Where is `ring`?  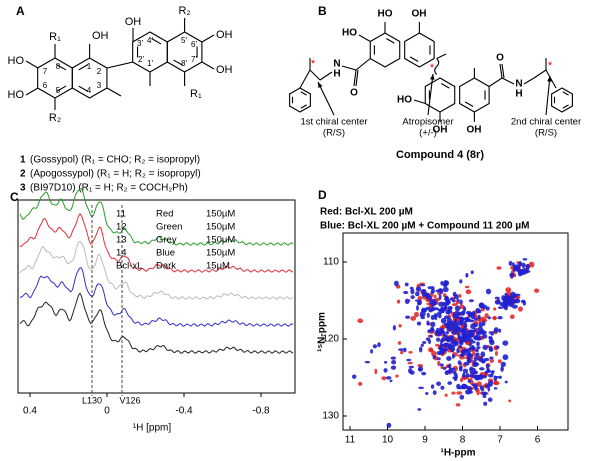 ring is located at coordinates (89, 78).